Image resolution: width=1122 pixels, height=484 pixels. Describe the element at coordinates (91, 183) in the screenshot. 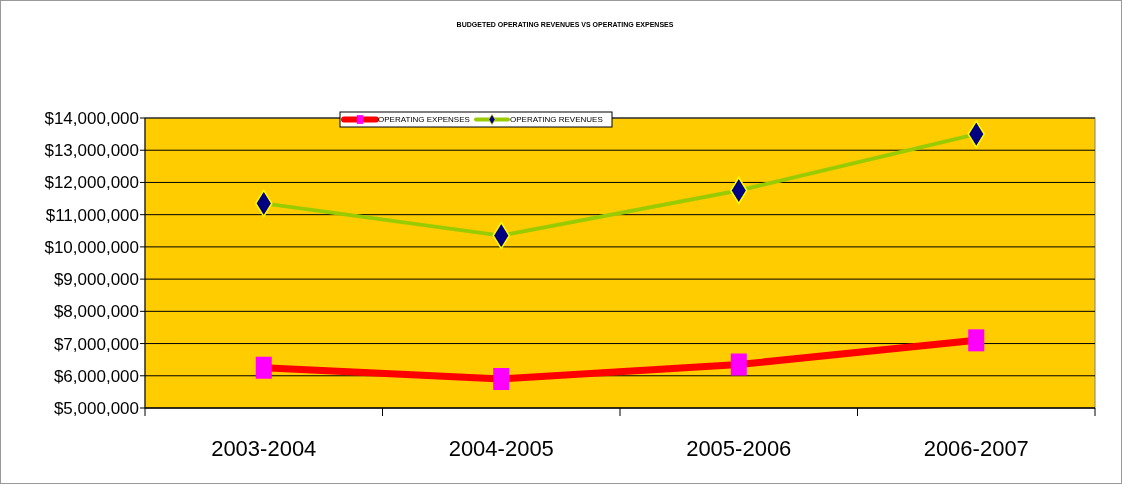

I see `y-tick-label: $12,000,000` at that location.